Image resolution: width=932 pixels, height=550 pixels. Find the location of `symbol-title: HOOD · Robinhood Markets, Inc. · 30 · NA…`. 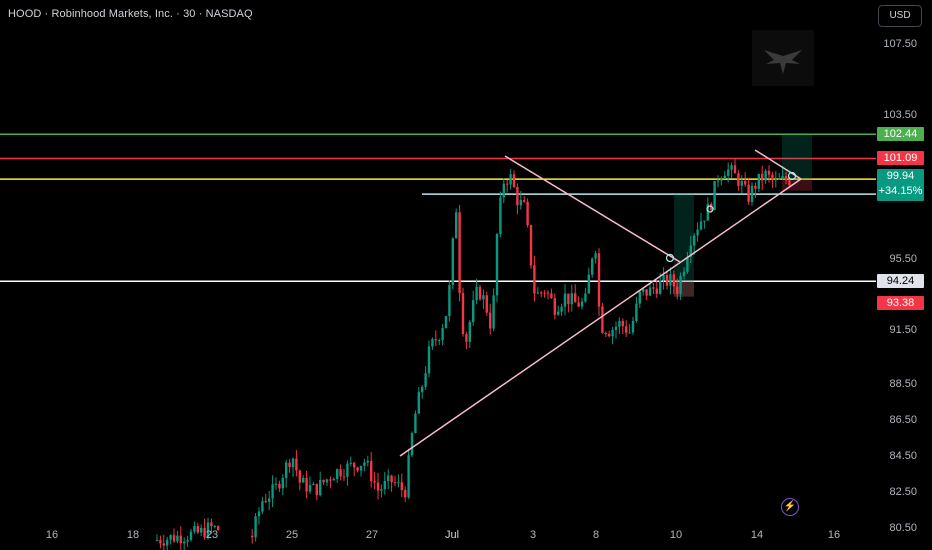

symbol-title: HOOD · Robinhood Markets, Inc. · 30 · NA… is located at coordinates (130, 14).